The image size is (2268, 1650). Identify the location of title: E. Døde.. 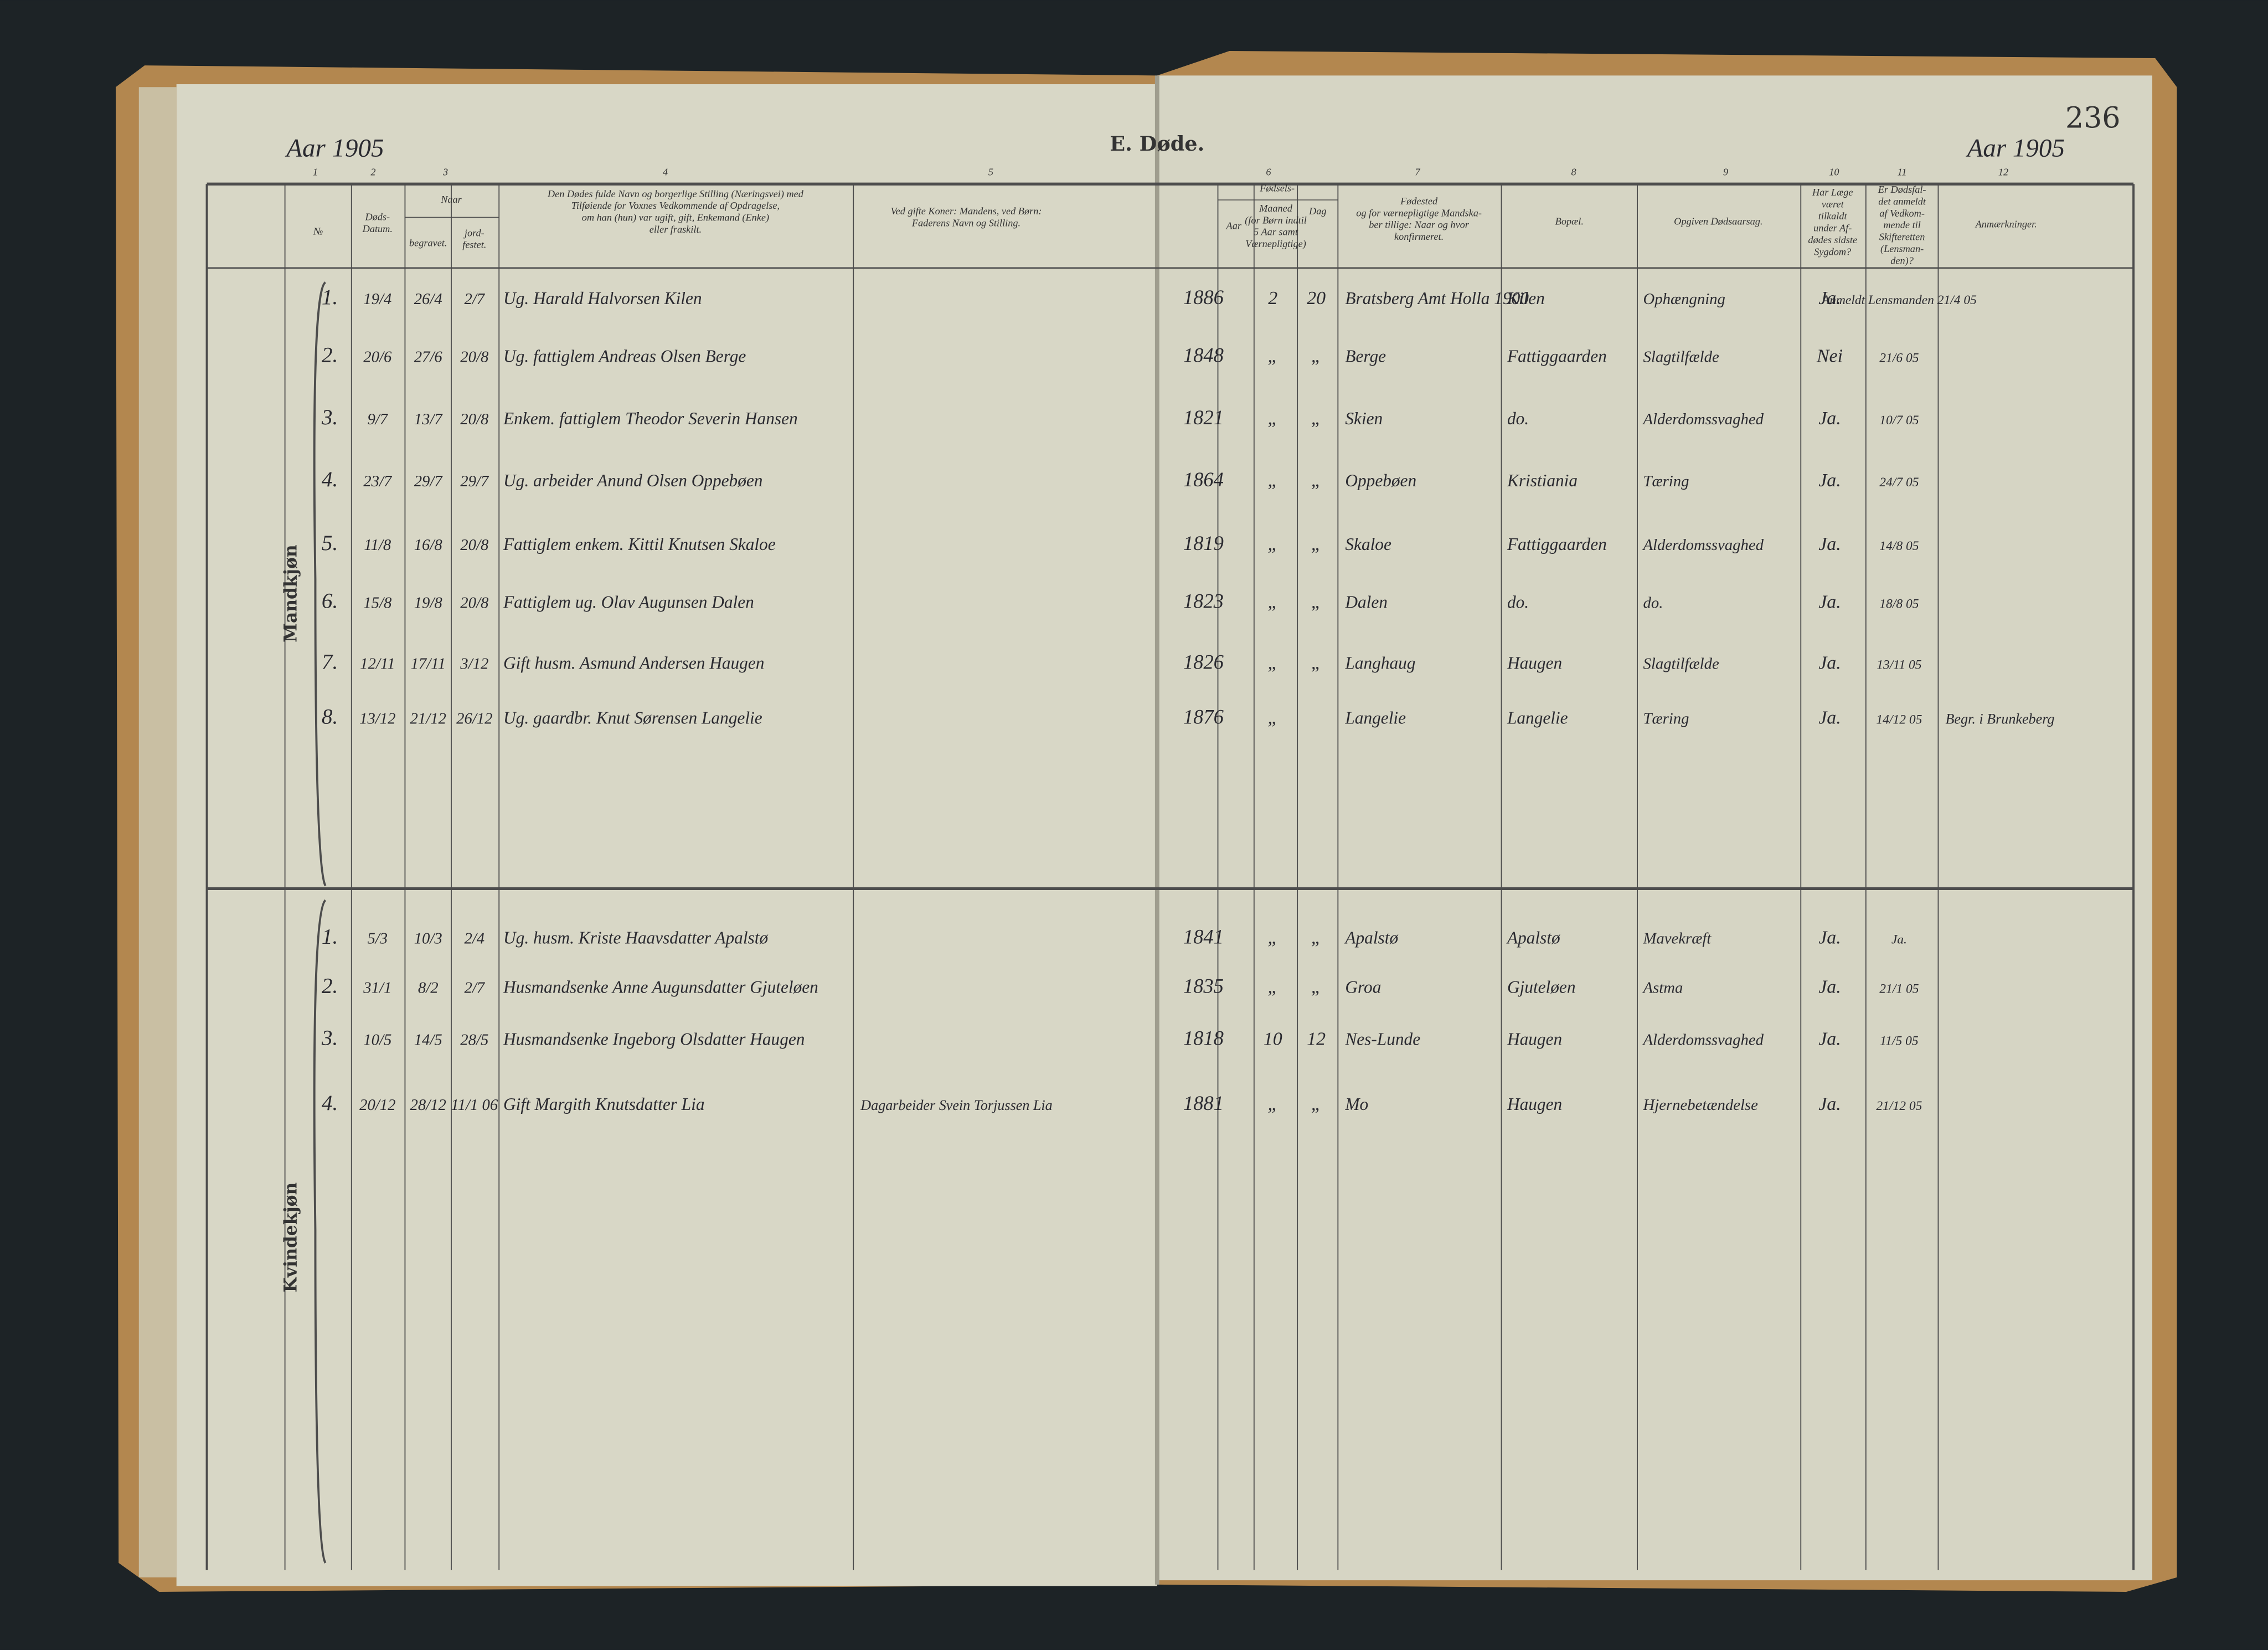
(1157, 144).